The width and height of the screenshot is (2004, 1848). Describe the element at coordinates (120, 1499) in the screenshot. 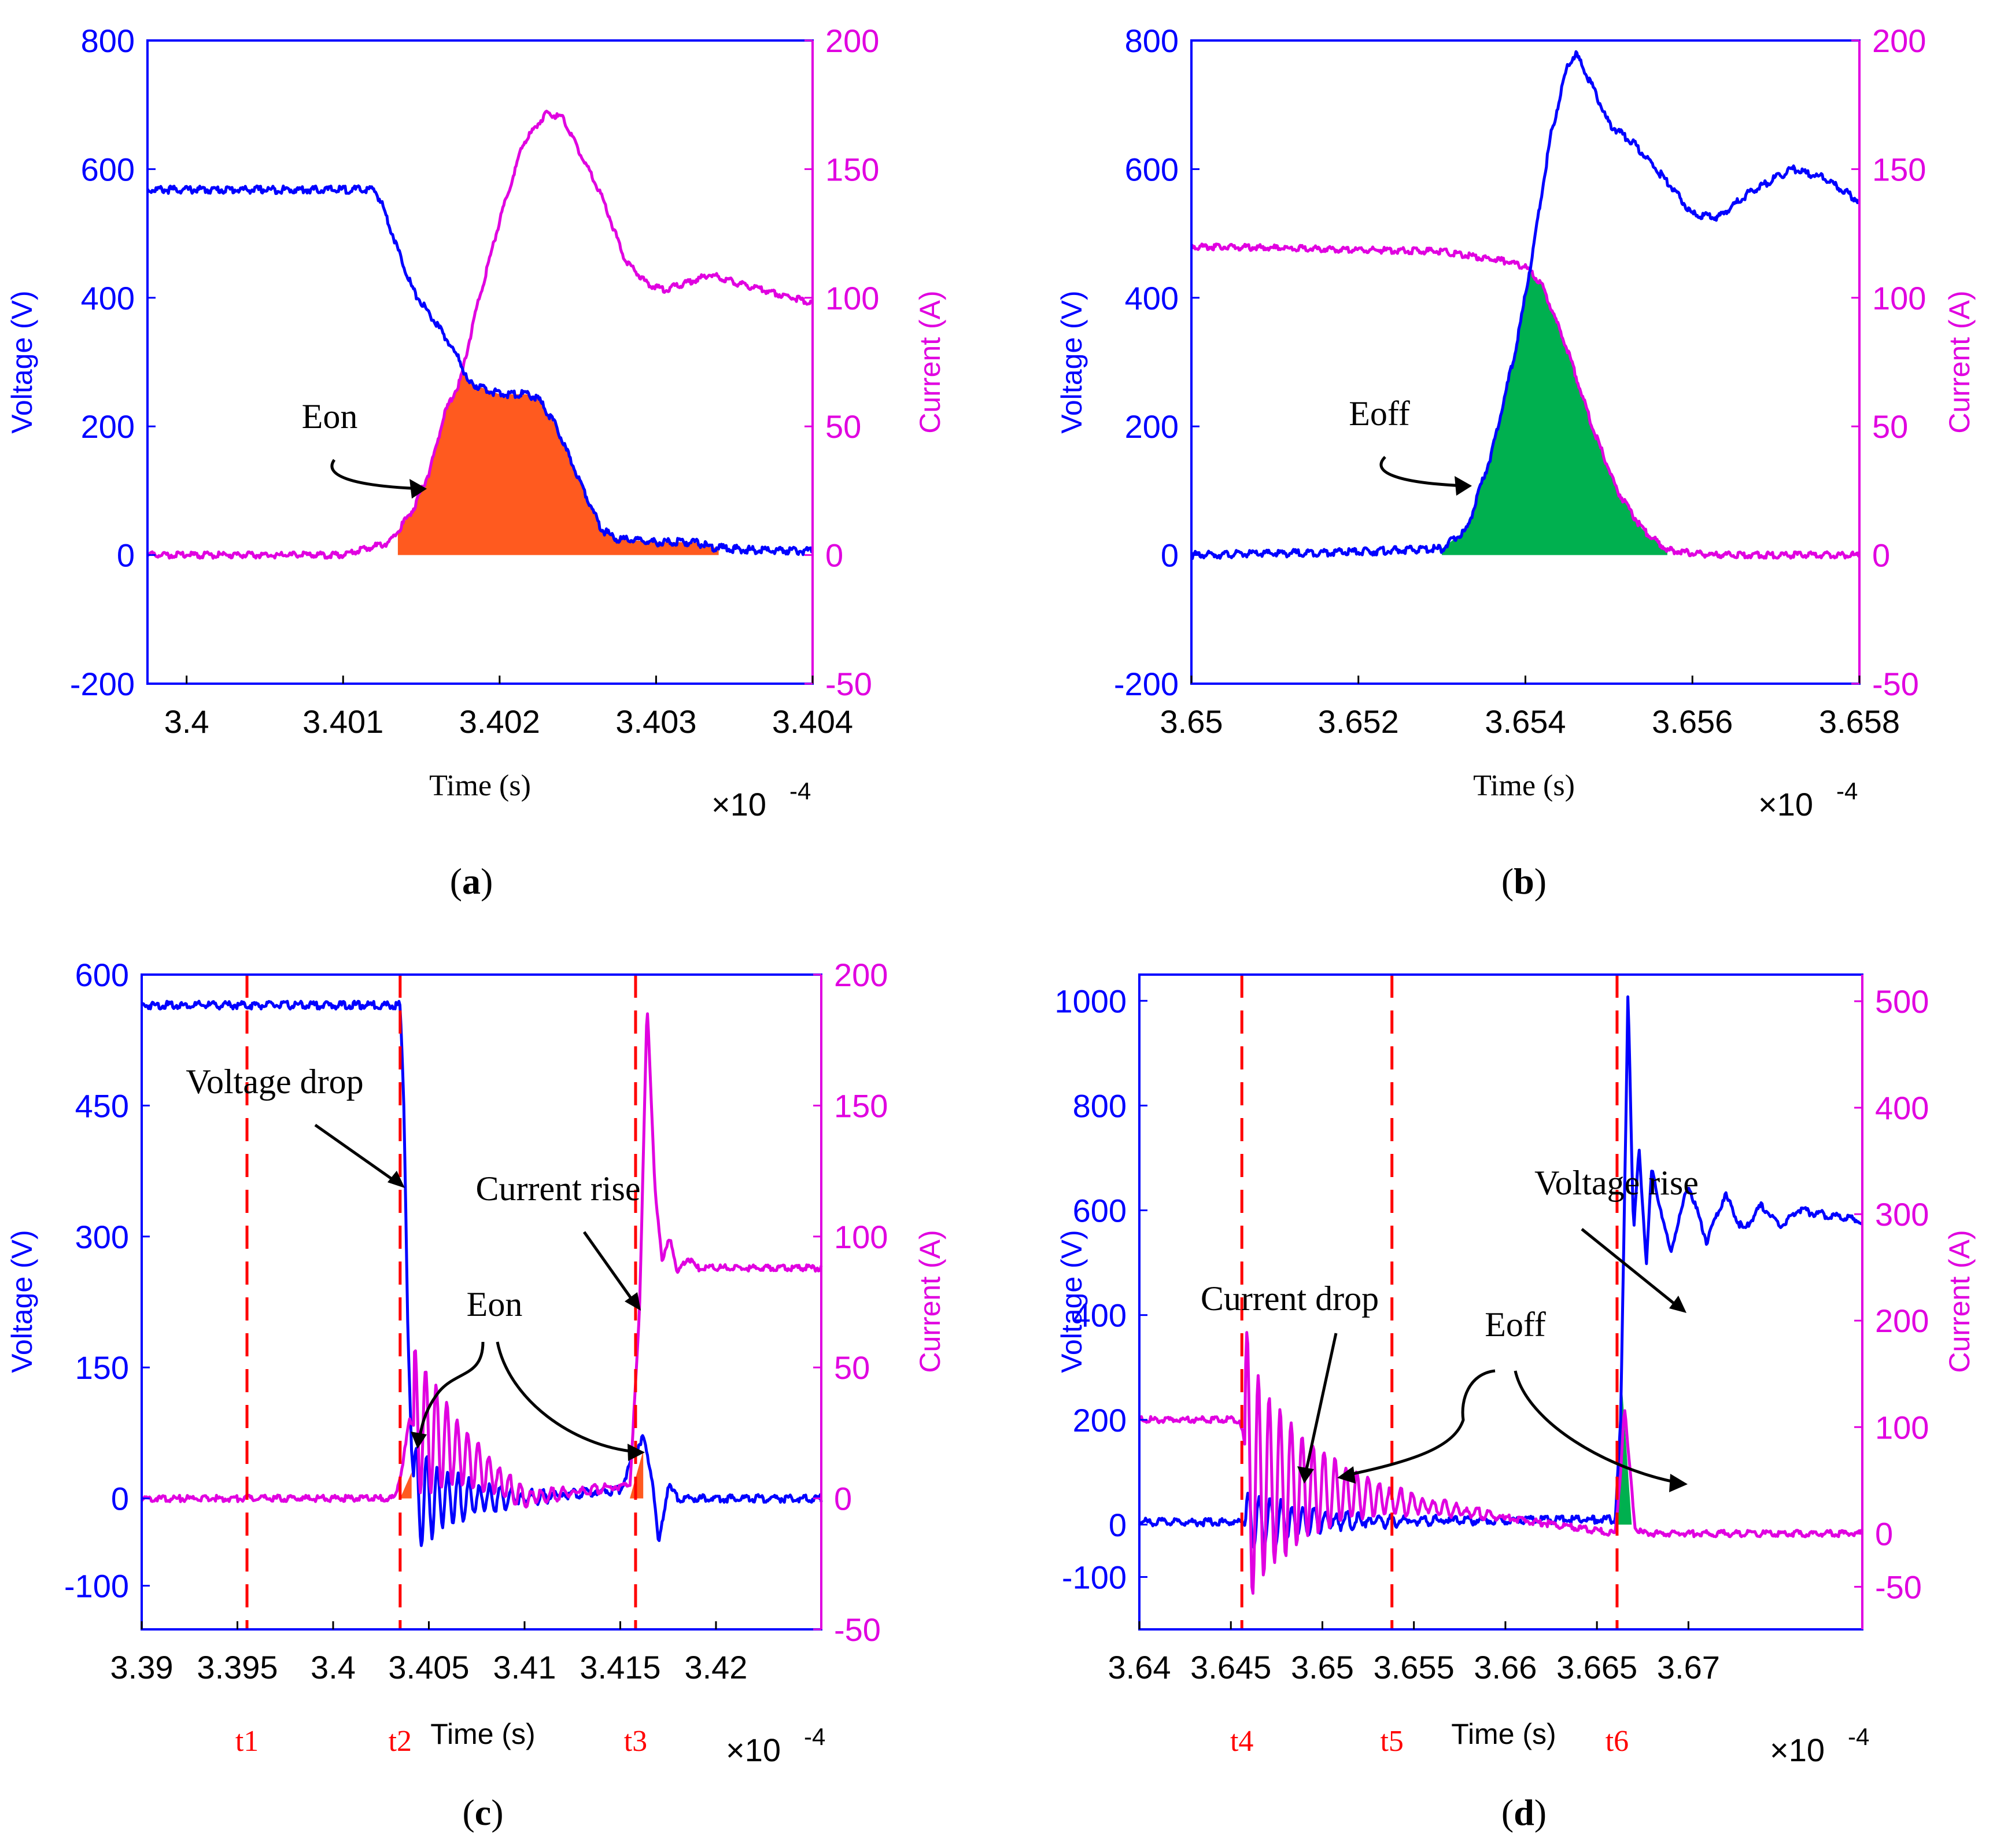

I see `panel-c-ytick-left-label-1: 0` at that location.